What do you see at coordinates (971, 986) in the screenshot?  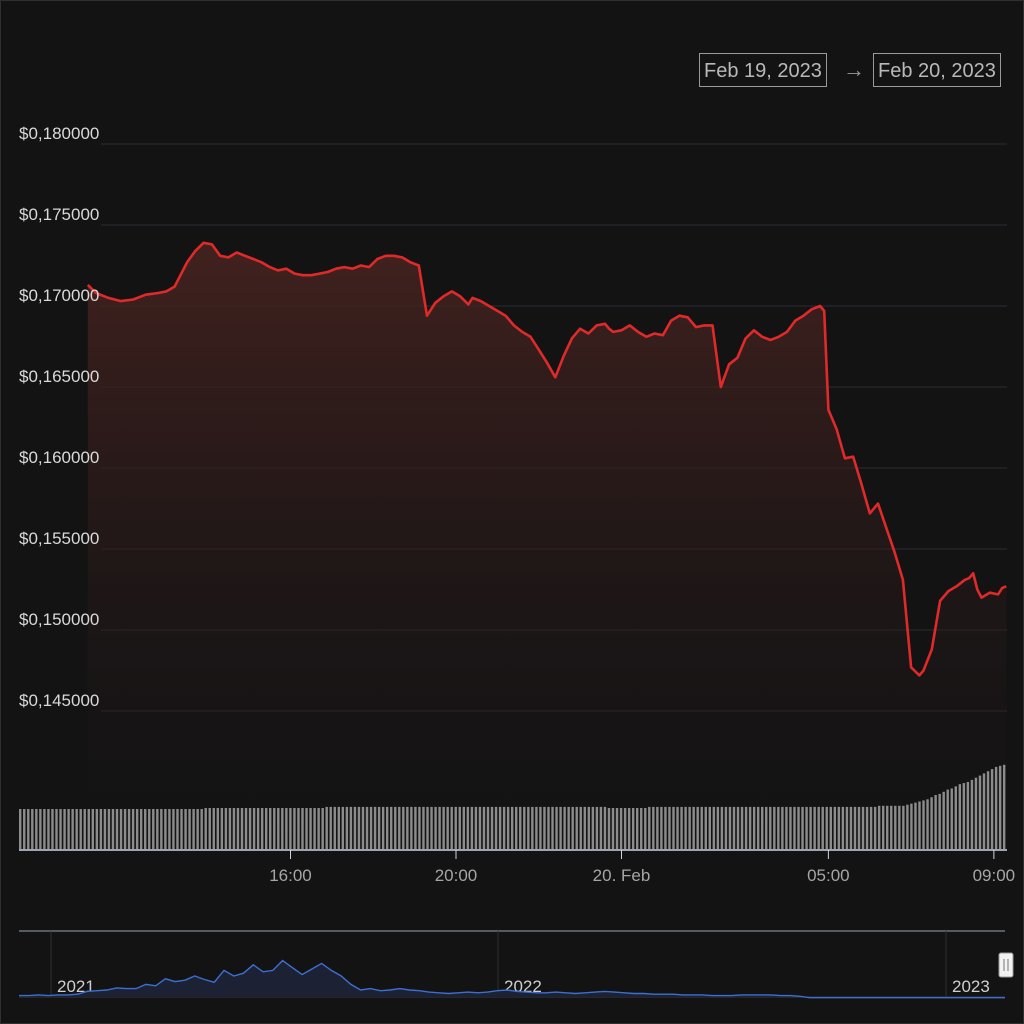 I see `navigator-year-label: 2023` at bounding box center [971, 986].